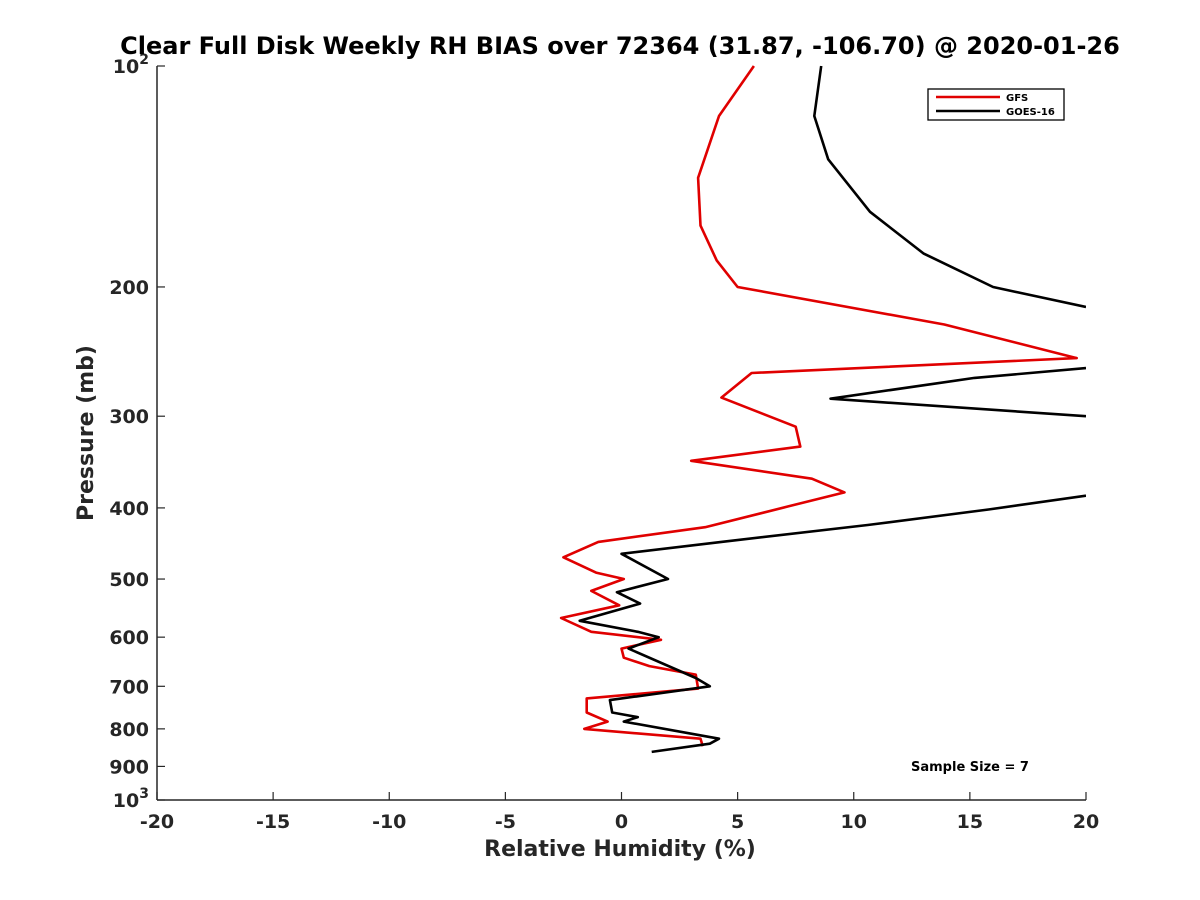  Describe the element at coordinates (129, 687) in the screenshot. I see `y-tick-label: 700` at that location.